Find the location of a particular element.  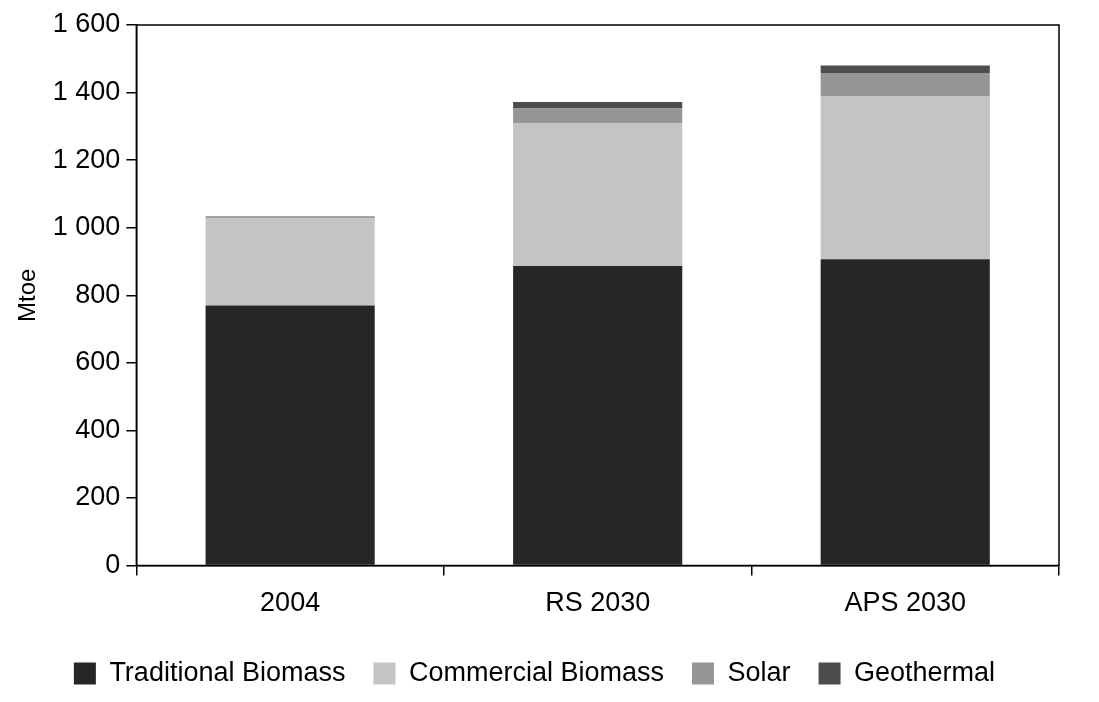

x-tick-label: APS 2030 is located at coordinates (905, 602).